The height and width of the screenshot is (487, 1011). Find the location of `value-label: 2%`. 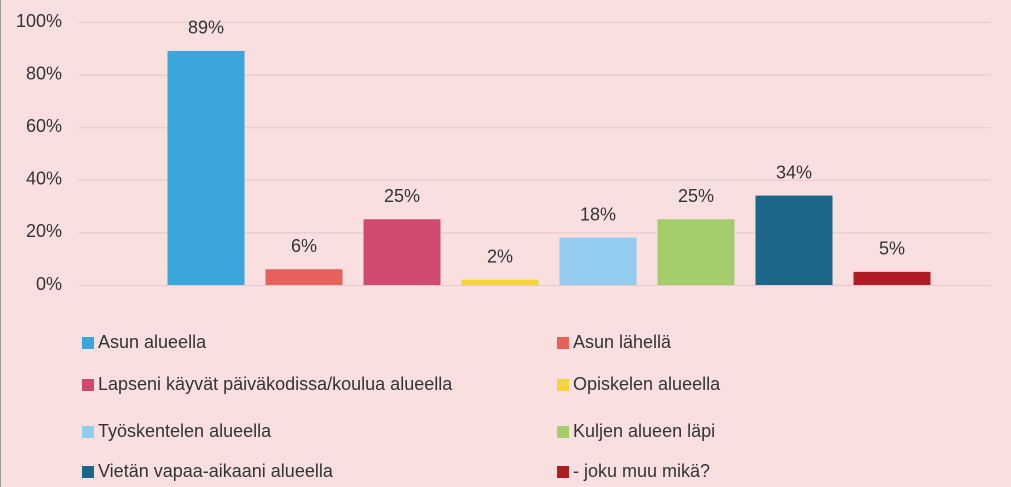

value-label: 2% is located at coordinates (500, 256).